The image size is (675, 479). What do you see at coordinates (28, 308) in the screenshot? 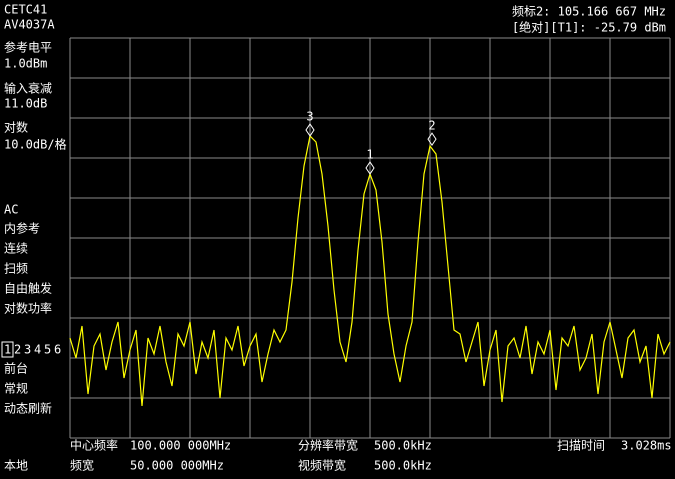
I see `status: 对数功率` at bounding box center [28, 308].